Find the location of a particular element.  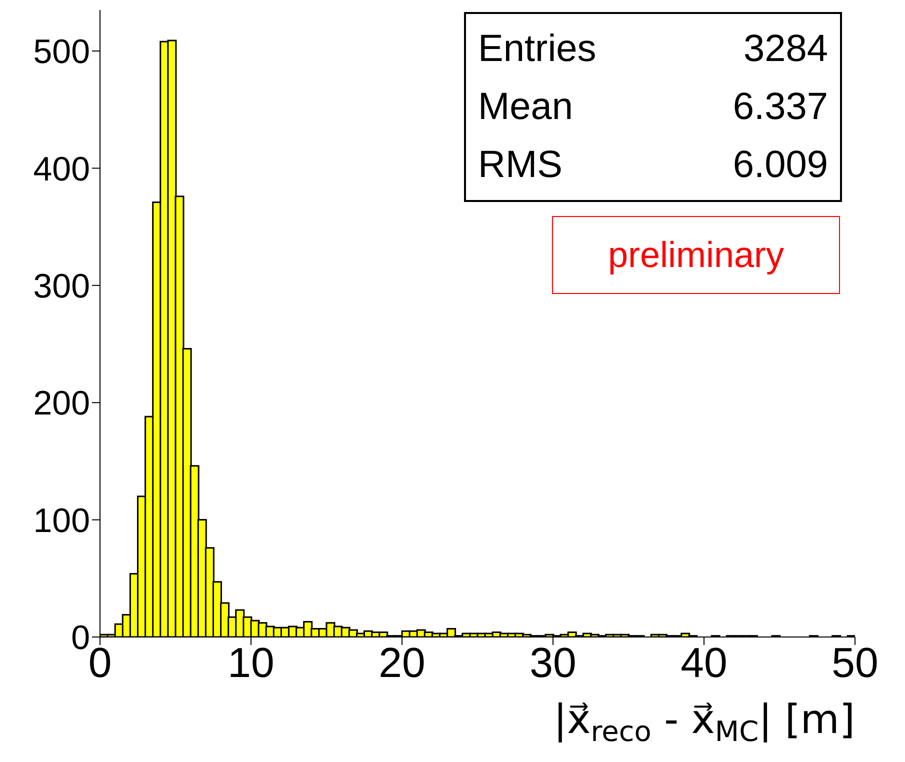

x-axis-title: |x⃗$_{reco}$ - x⃗$_{MC}$| [m] is located at coordinates (704, 722).